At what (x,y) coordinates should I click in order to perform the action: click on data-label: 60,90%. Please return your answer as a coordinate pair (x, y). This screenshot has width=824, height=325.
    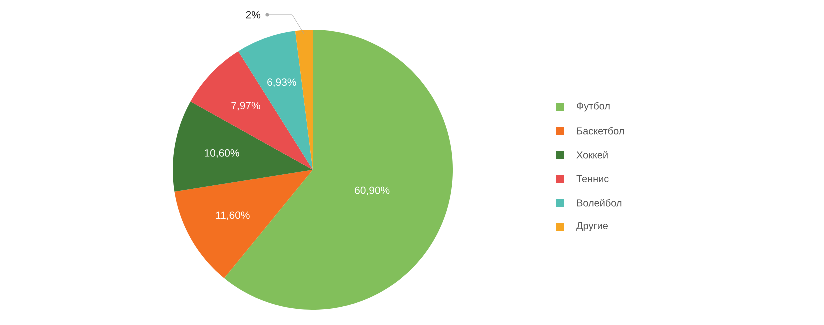
    Looking at the image, I should click on (372, 191).